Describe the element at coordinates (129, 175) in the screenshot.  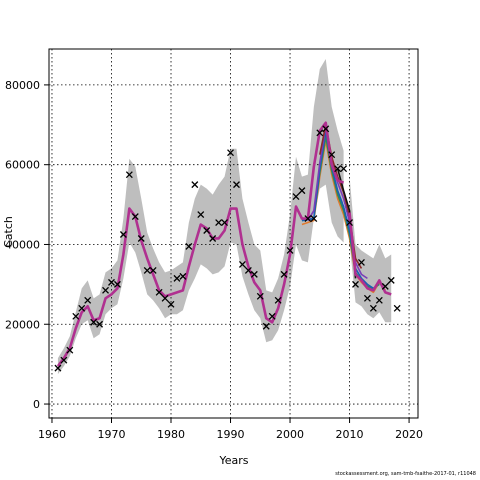
I see `observed-point-1973` at that location.